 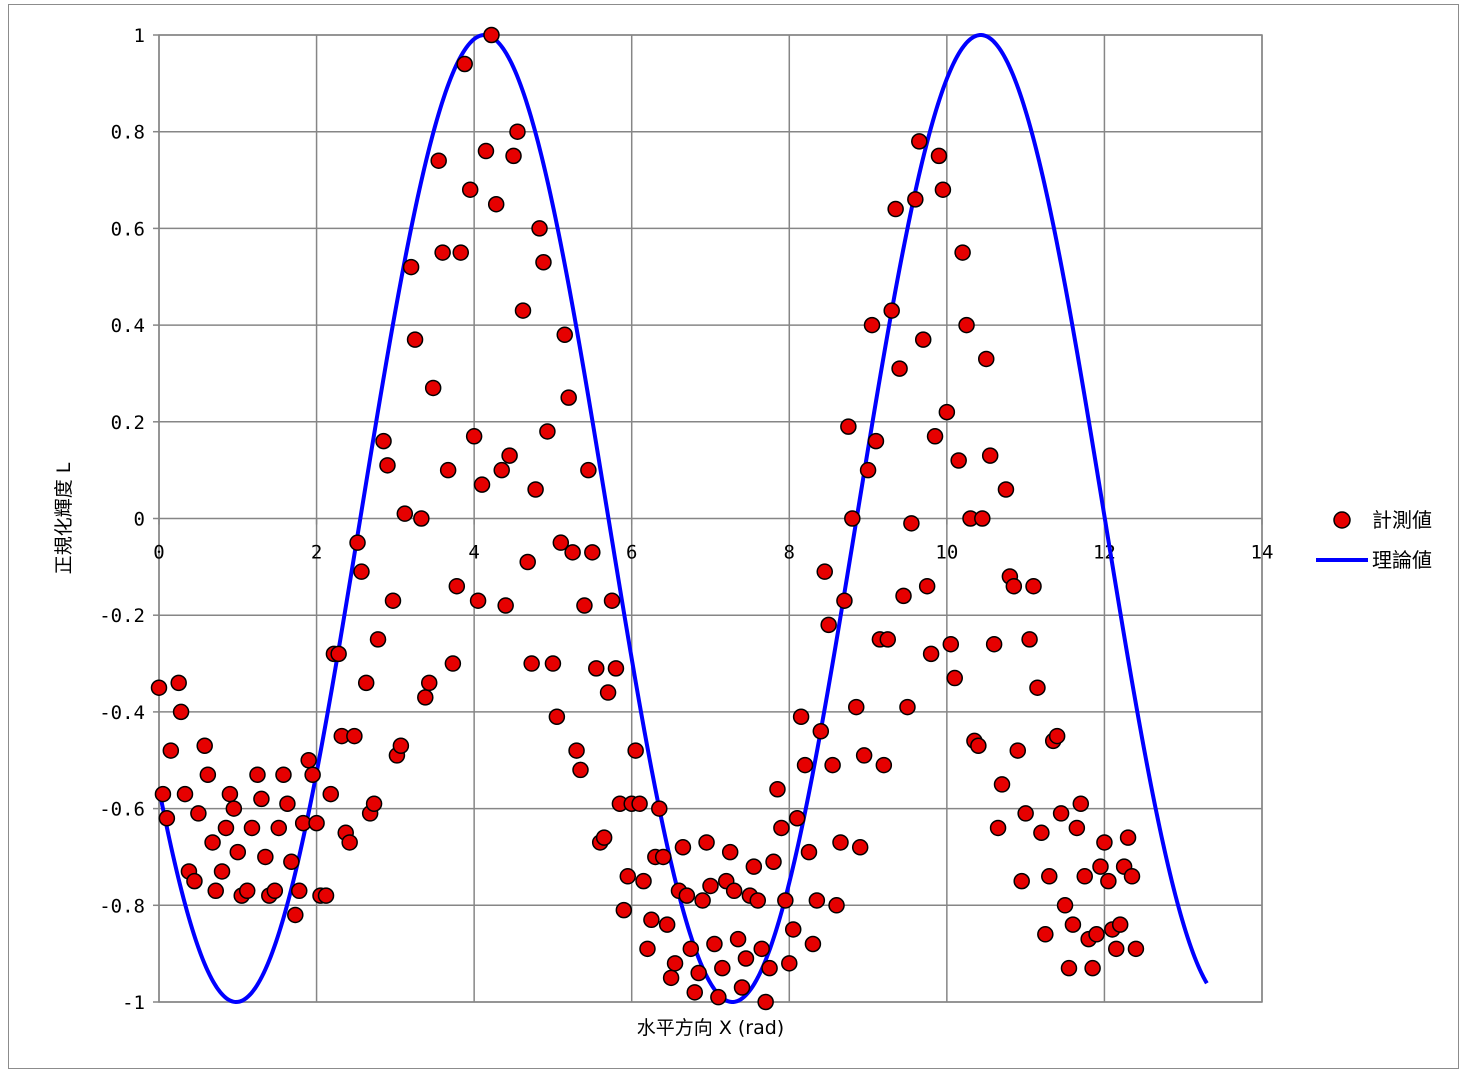 I want to click on legend-label-measured: 計測値, so click(x=1402, y=520).